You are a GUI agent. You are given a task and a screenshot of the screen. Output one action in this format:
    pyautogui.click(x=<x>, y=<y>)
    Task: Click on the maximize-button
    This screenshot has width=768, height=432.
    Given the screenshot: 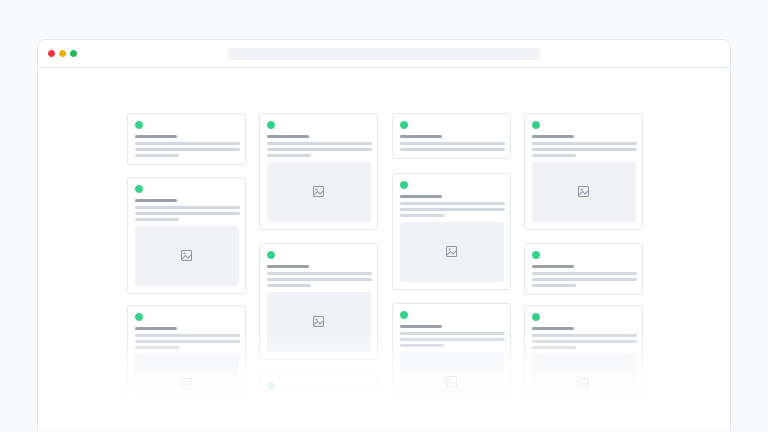 What is the action you would take?
    pyautogui.click(x=73, y=53)
    